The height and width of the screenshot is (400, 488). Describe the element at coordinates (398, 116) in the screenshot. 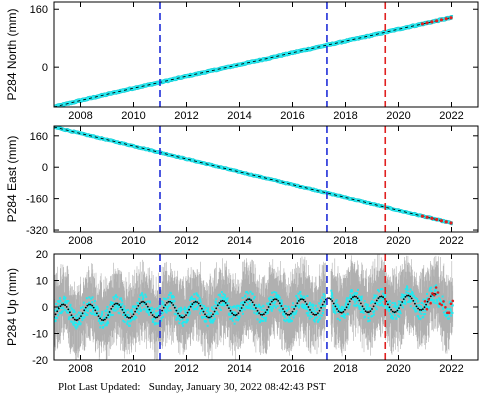

I see `x-tick-label: 2020` at that location.